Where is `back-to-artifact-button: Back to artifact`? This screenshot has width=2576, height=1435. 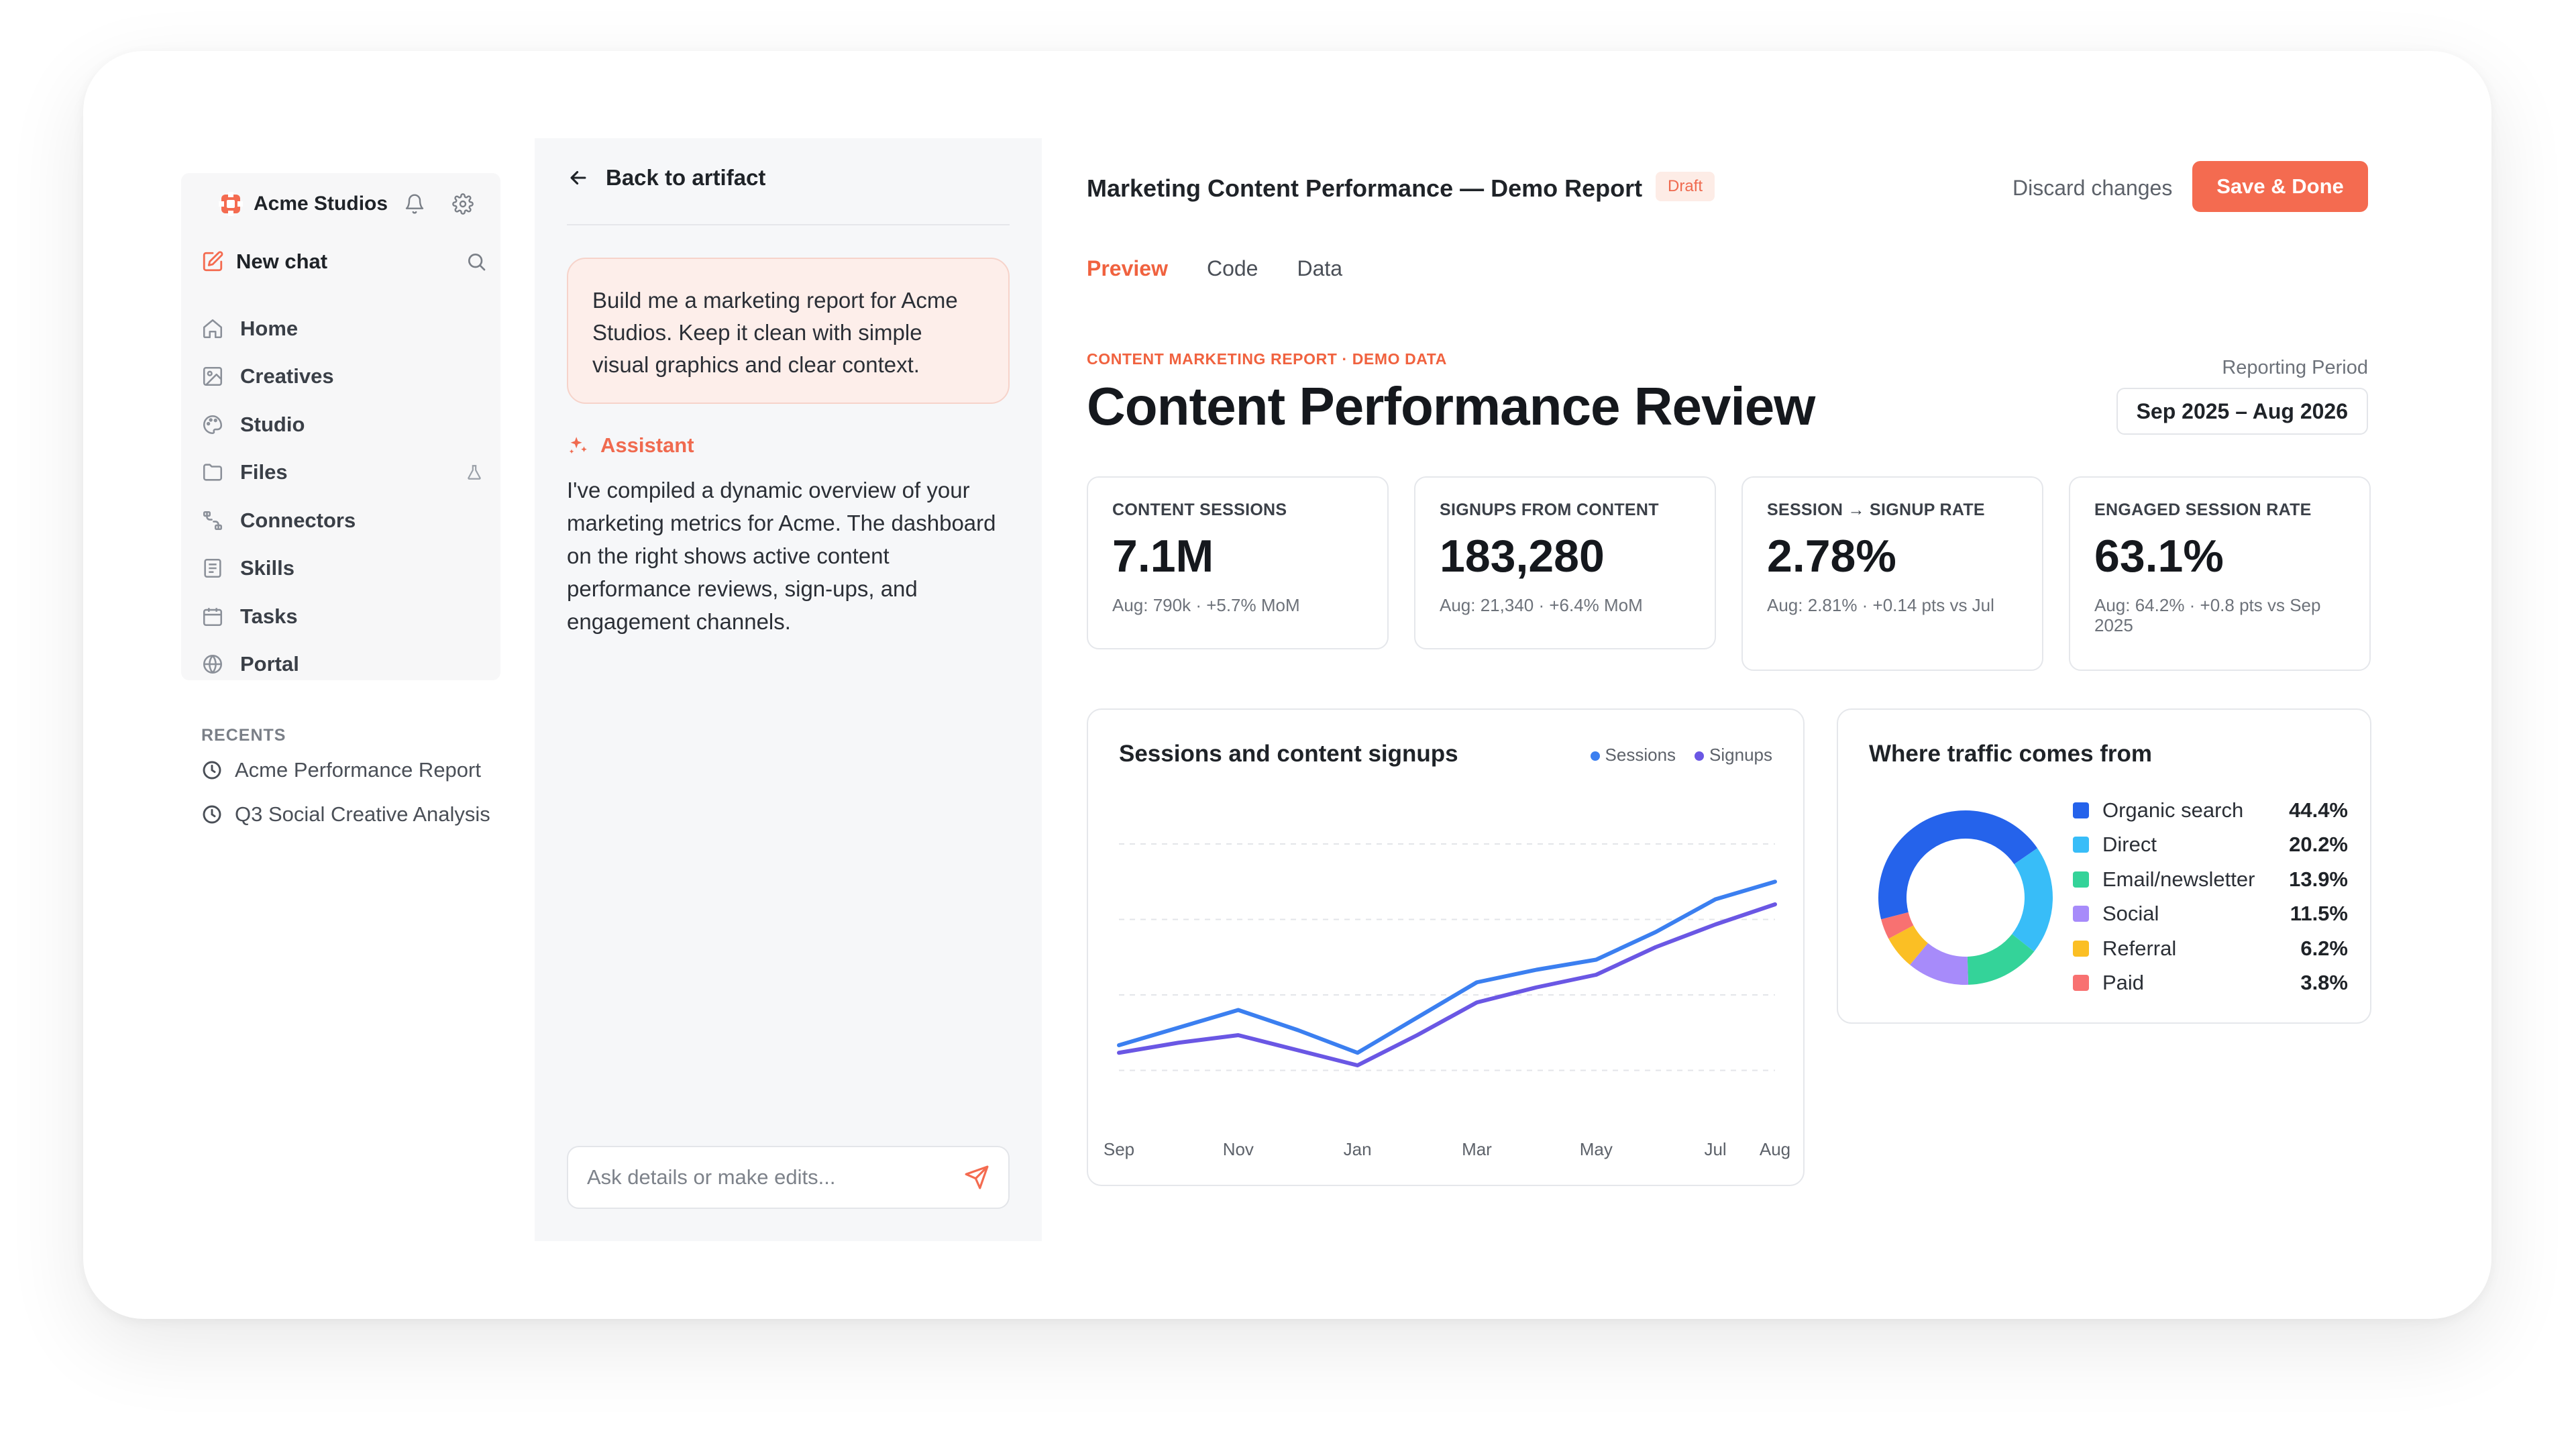
back-to-artifact-button: Back to artifact is located at coordinates (666, 178).